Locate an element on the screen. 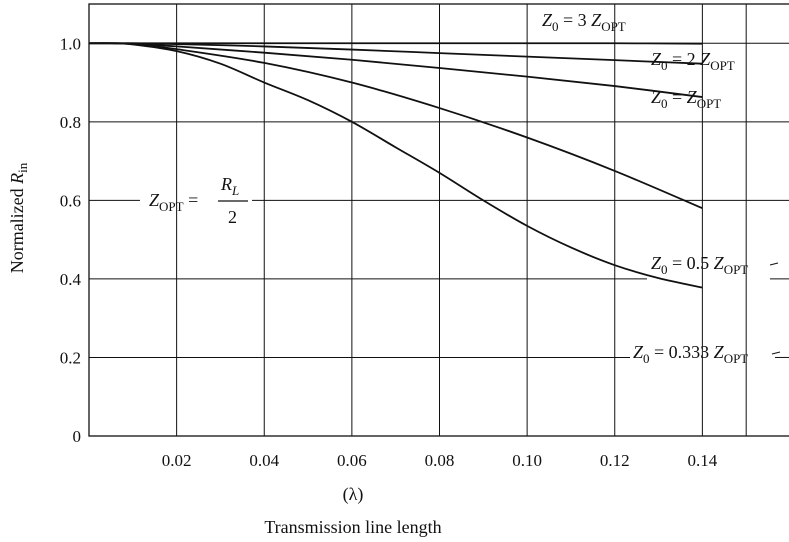  x-tick-label: 0.10 is located at coordinates (527, 460).